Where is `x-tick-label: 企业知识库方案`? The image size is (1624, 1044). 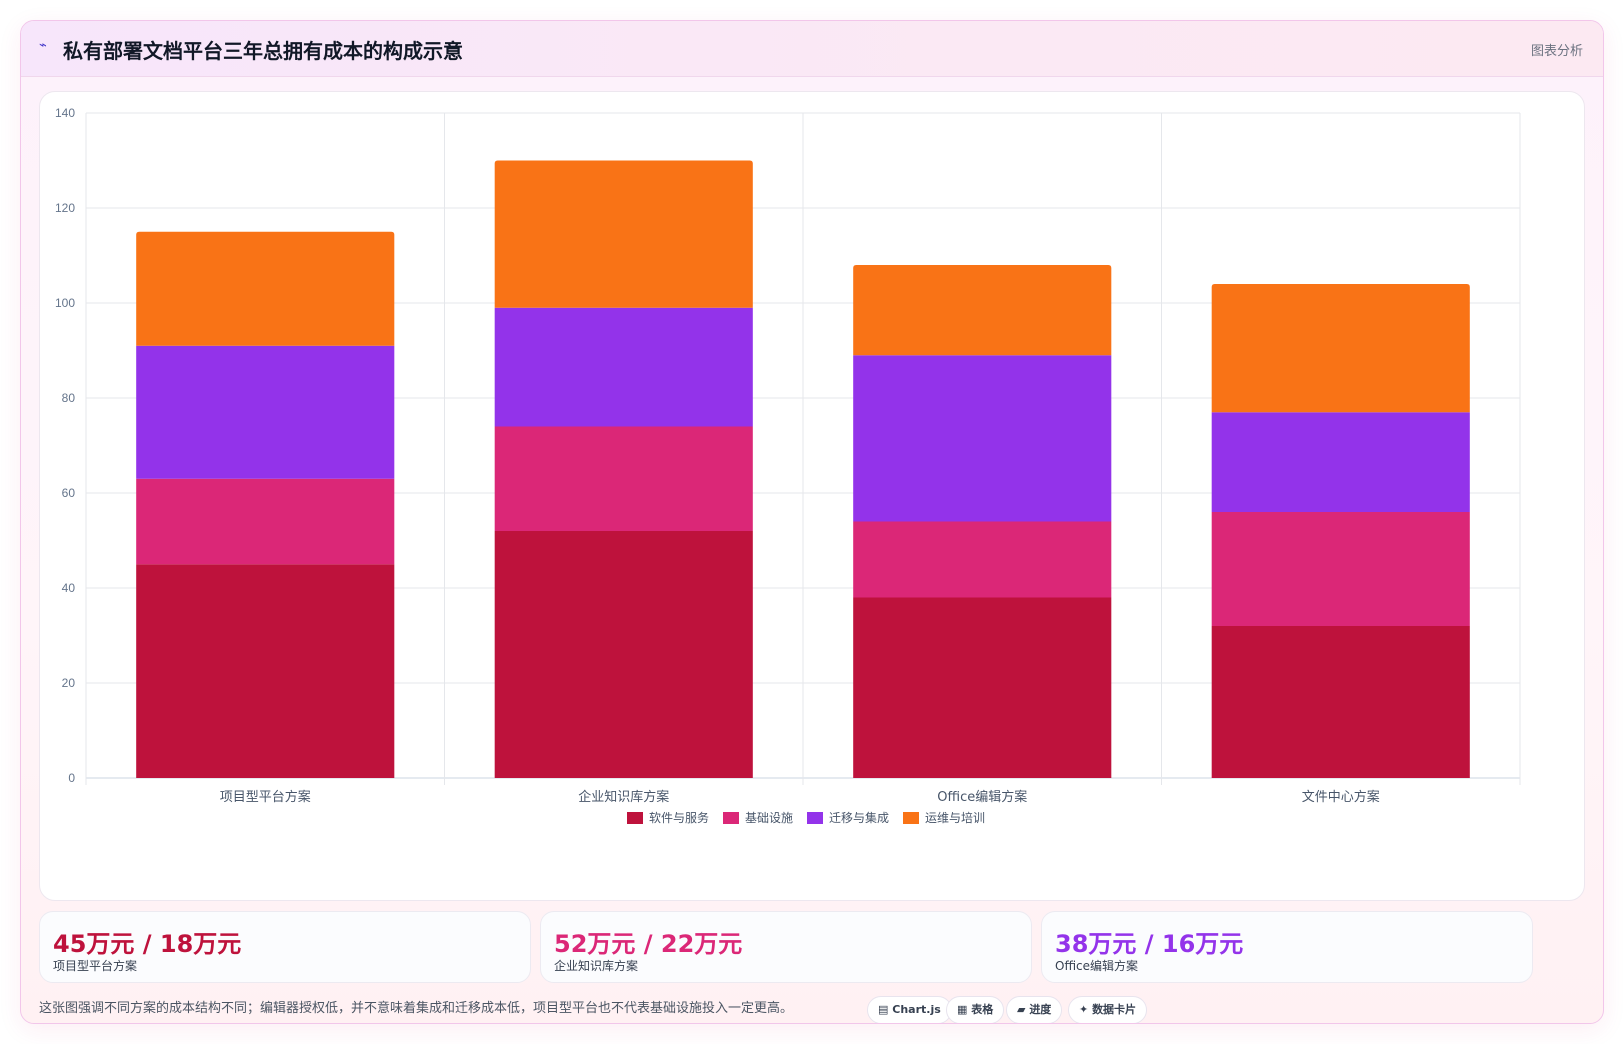 x-tick-label: 企业知识库方案 is located at coordinates (623, 797).